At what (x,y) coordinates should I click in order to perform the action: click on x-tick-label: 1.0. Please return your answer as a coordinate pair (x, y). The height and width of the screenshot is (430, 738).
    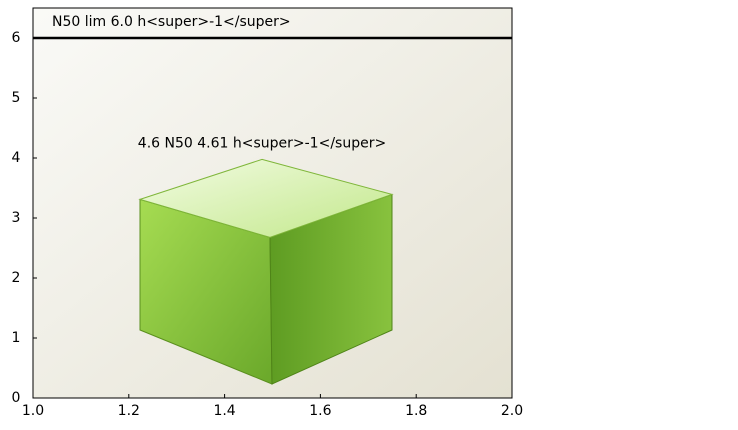
    Looking at the image, I should click on (33, 411).